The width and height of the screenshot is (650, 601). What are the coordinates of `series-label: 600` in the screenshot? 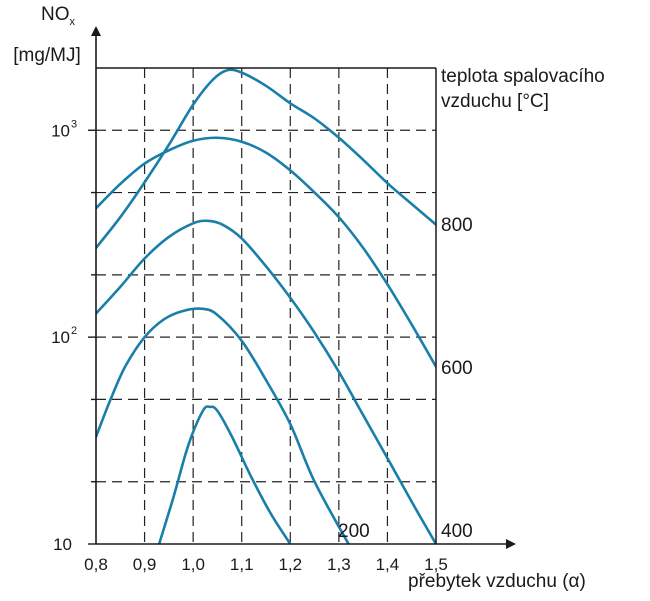 It's located at (457, 368).